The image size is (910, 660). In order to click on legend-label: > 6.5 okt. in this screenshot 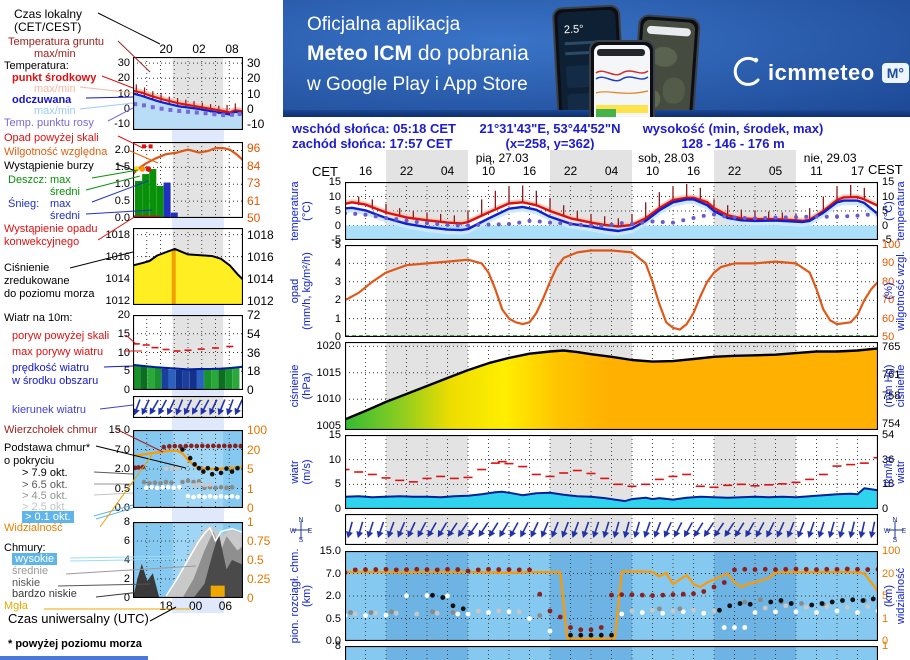, I will do `click(45, 485)`.